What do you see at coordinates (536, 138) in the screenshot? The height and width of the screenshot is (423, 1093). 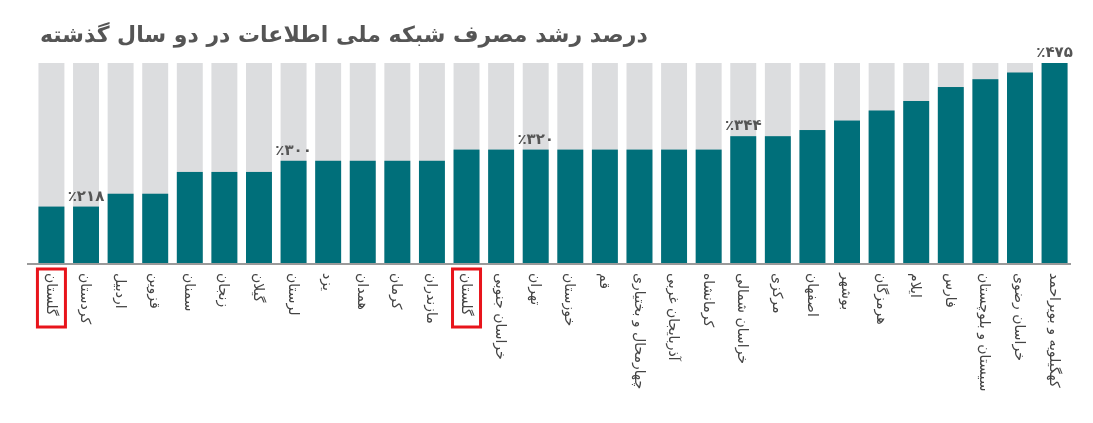 I see `data-label: ٪۳۲۰` at bounding box center [536, 138].